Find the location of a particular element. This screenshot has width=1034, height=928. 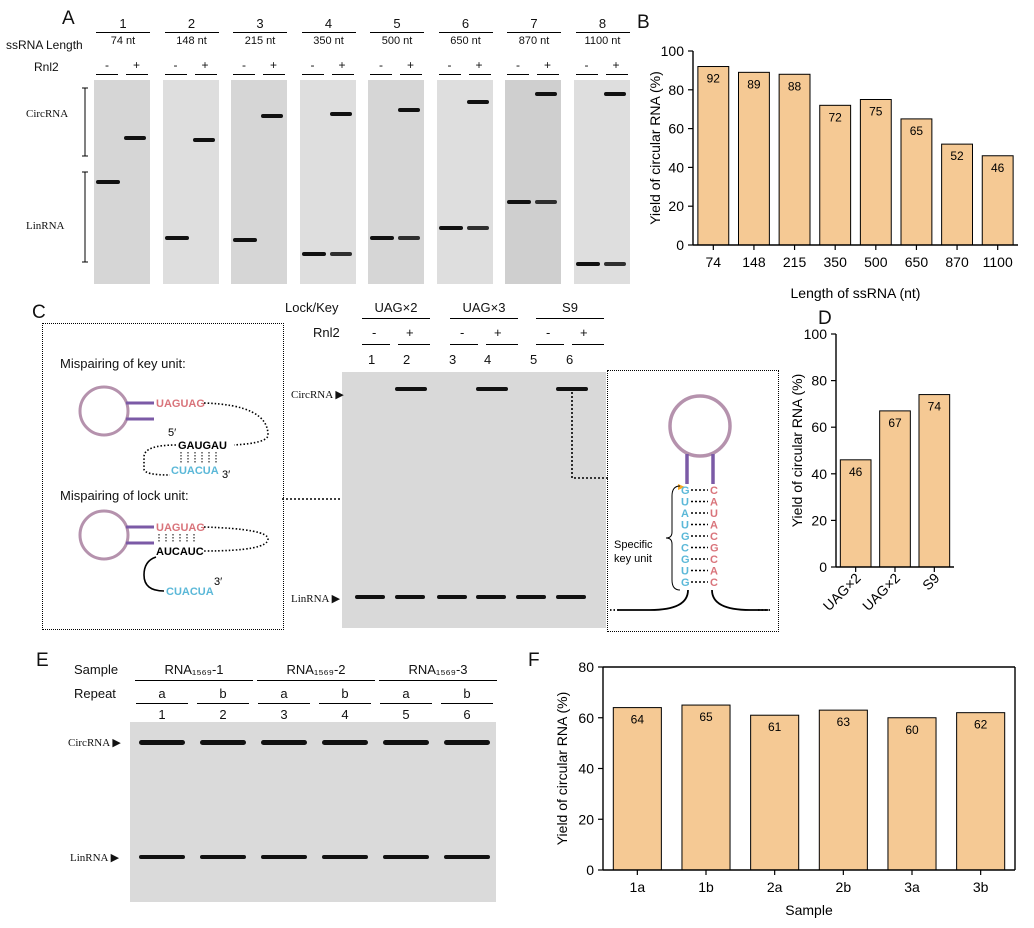

lock-unit-mispair-title: Mispairing of lock unit: is located at coordinates (124, 495).